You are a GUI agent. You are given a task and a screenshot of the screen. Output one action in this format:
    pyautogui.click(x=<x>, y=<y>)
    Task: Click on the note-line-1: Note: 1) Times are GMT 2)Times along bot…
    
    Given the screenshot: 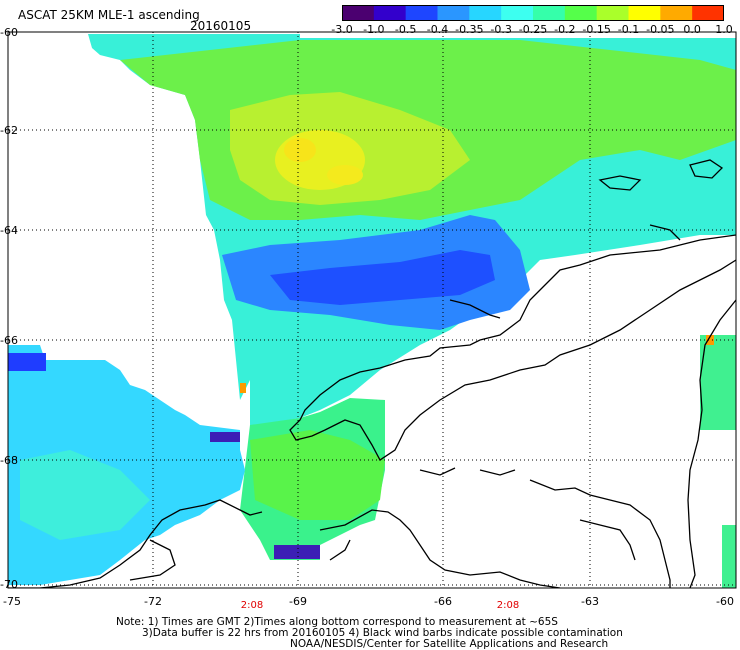 What is the action you would take?
    pyautogui.click(x=337, y=622)
    